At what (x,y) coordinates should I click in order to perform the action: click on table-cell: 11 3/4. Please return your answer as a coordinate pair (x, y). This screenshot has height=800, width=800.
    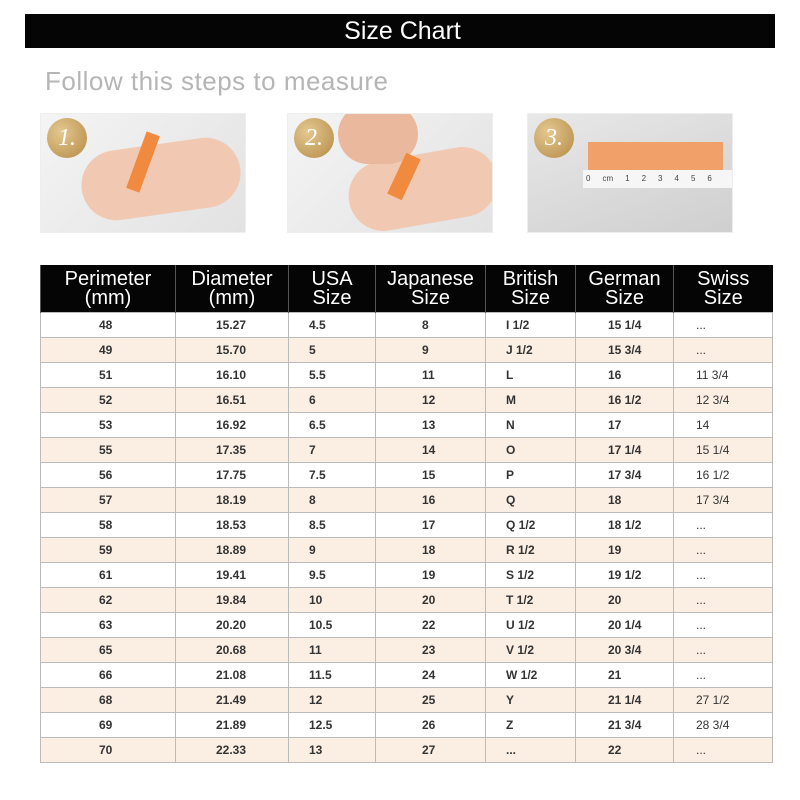
    Looking at the image, I should click on (723, 374).